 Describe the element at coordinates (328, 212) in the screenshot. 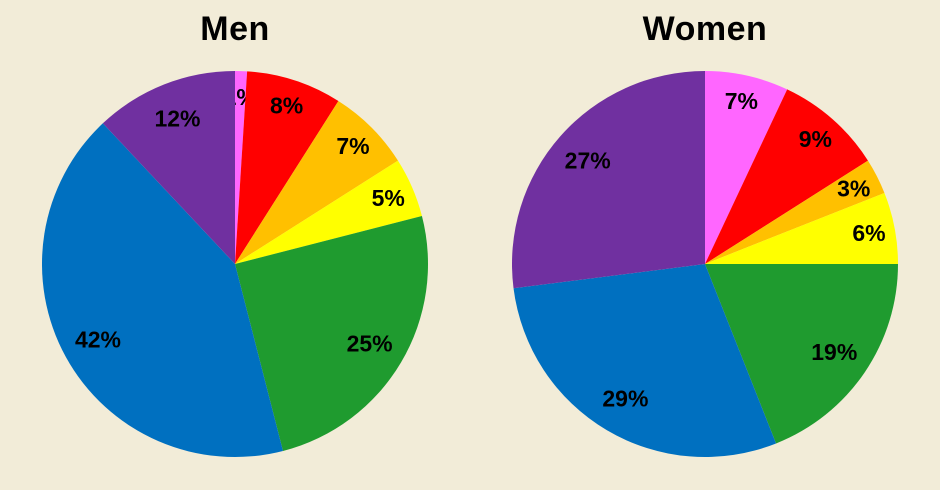

I see `men-slice-yellow` at that location.